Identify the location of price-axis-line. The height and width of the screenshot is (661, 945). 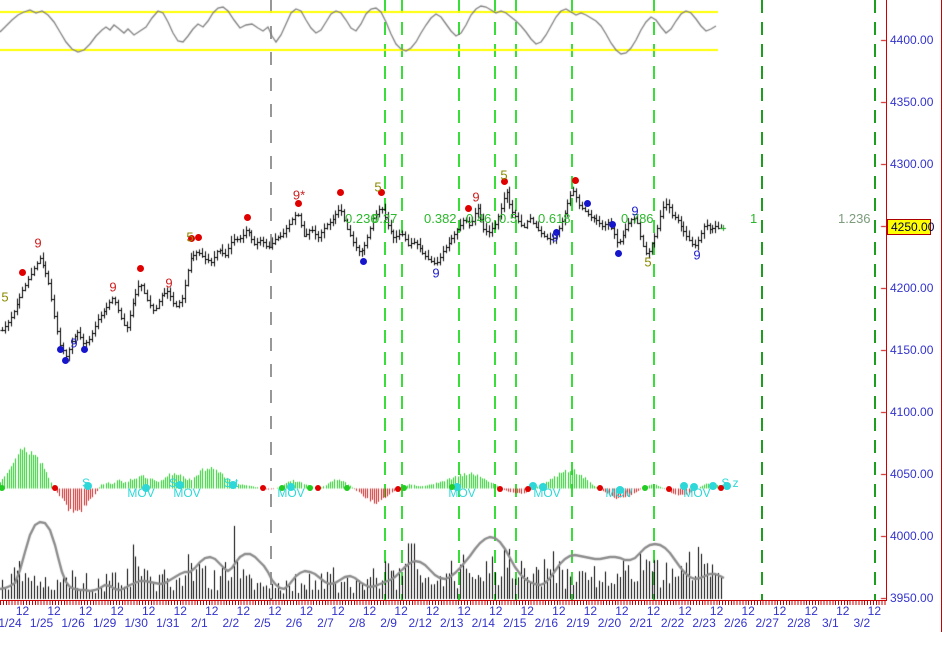
(886, 300).